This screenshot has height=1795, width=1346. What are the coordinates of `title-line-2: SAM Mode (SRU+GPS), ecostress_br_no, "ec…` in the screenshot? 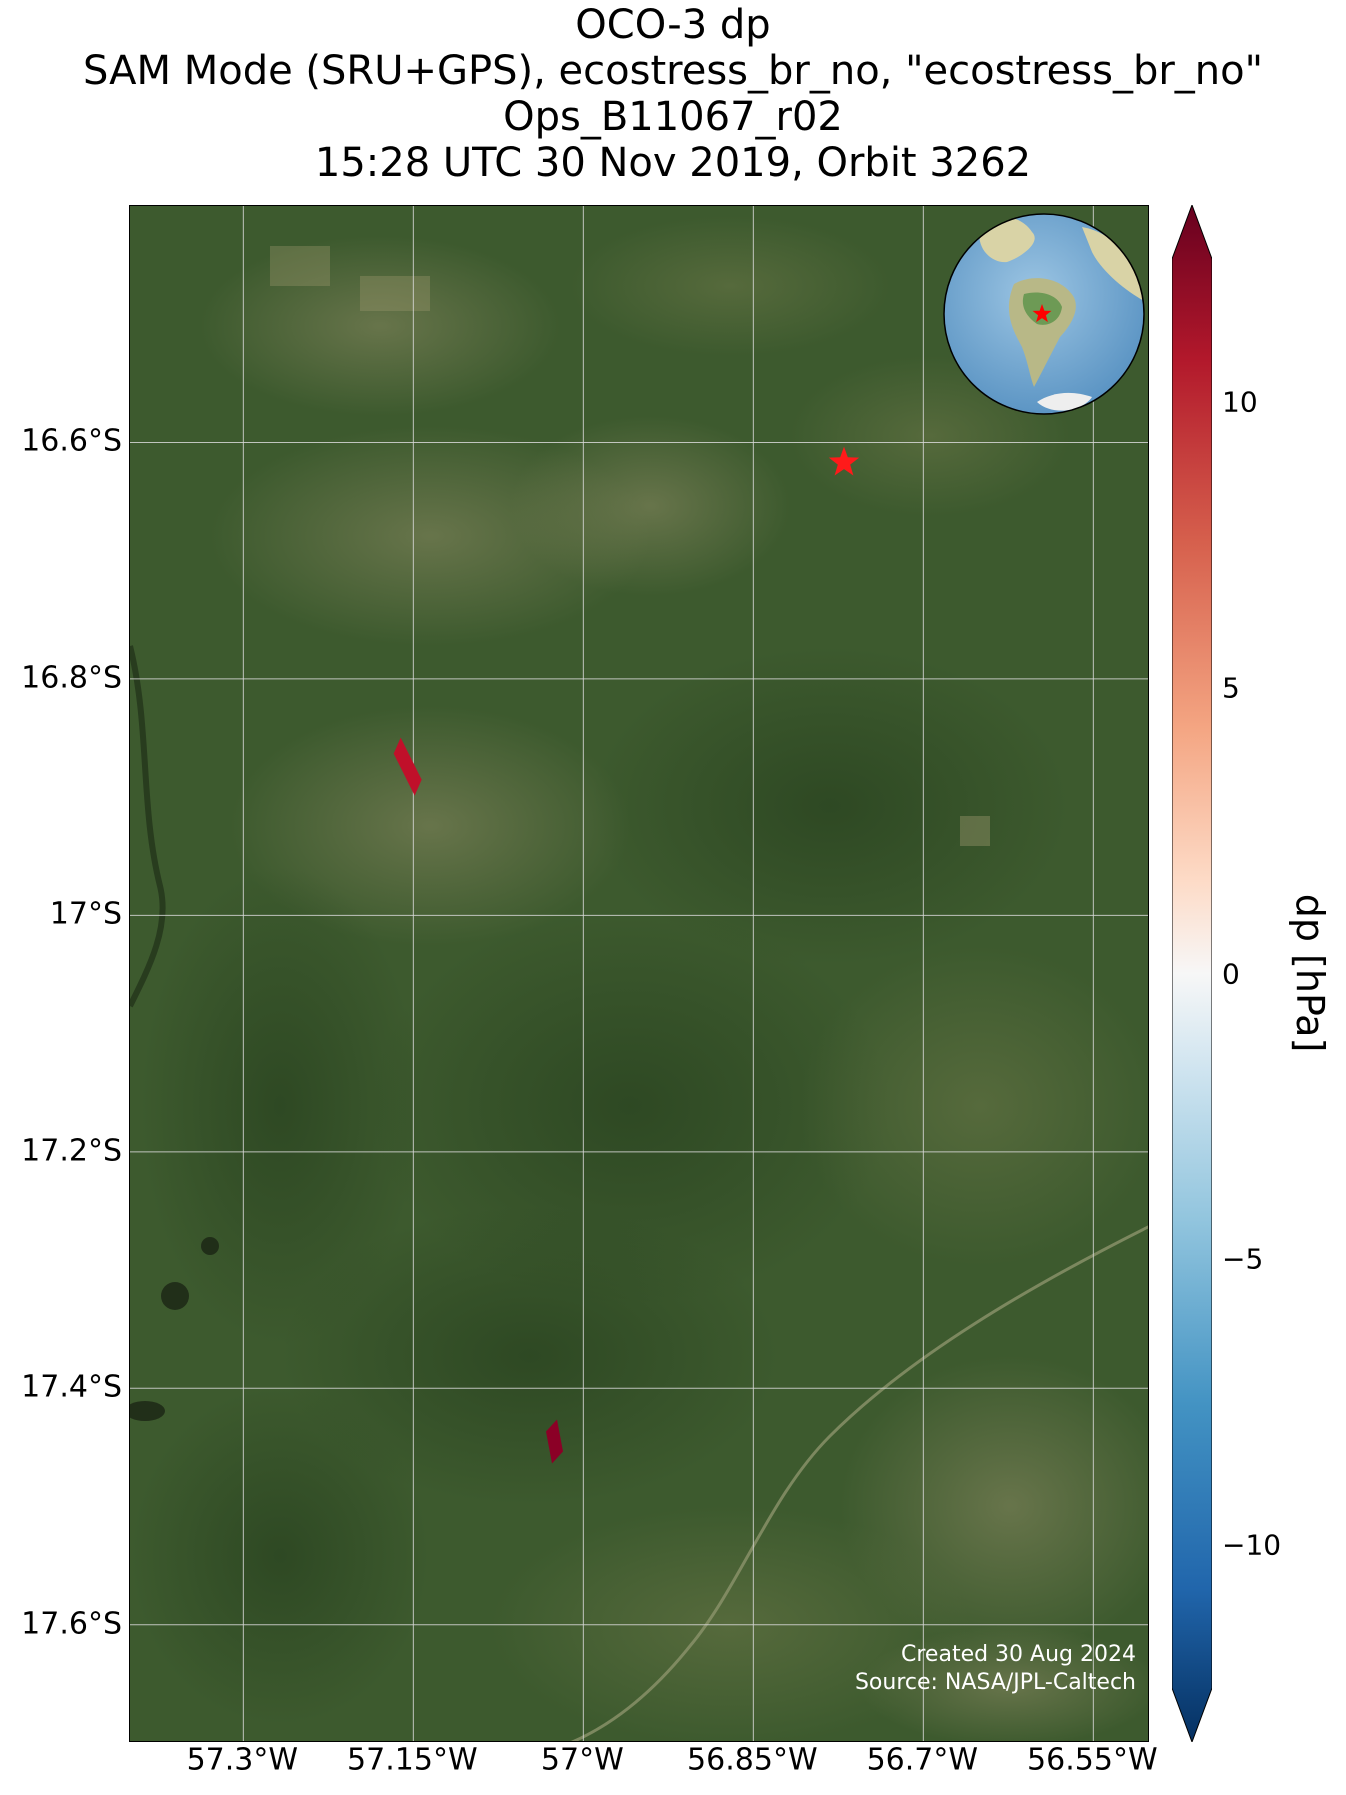 It's located at (673, 71).